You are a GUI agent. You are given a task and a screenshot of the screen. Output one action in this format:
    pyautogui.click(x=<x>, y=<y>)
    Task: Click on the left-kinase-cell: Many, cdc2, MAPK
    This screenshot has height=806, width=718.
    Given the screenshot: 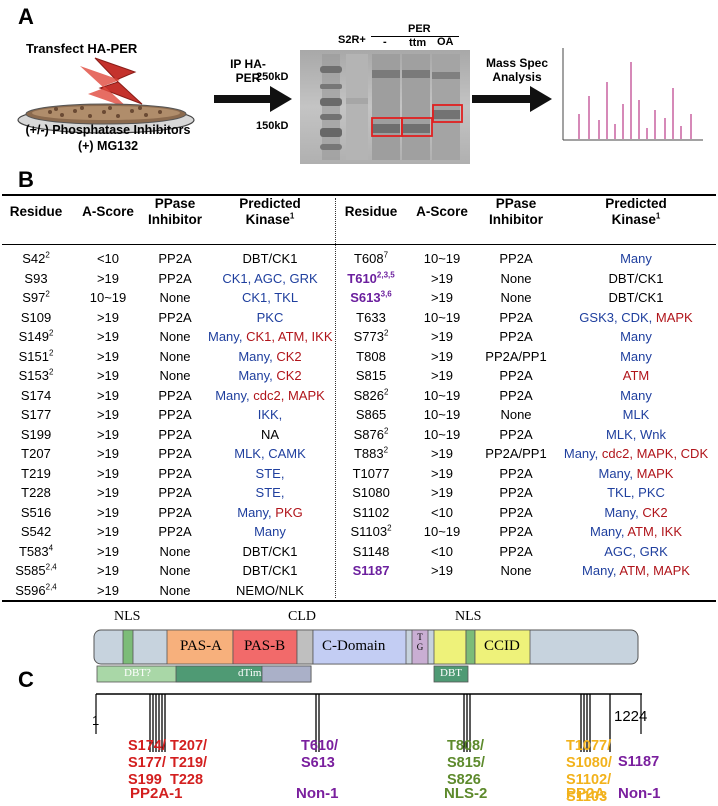 What is the action you would take?
    pyautogui.click(x=270, y=396)
    